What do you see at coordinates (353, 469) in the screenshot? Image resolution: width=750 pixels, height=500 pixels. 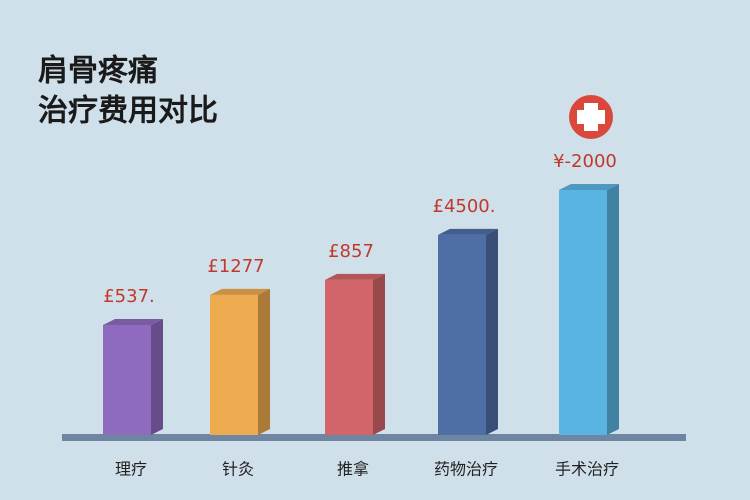 I see `x-tick-label: 推拿` at bounding box center [353, 469].